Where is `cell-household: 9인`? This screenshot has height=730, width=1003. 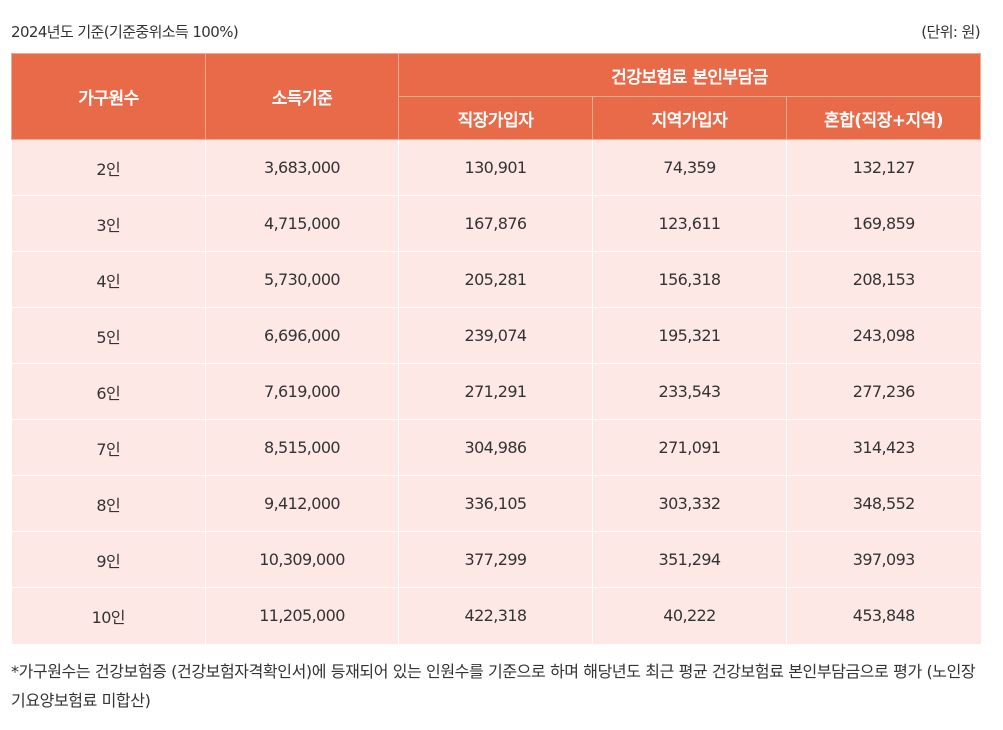 cell-household: 9인 is located at coordinates (108, 559).